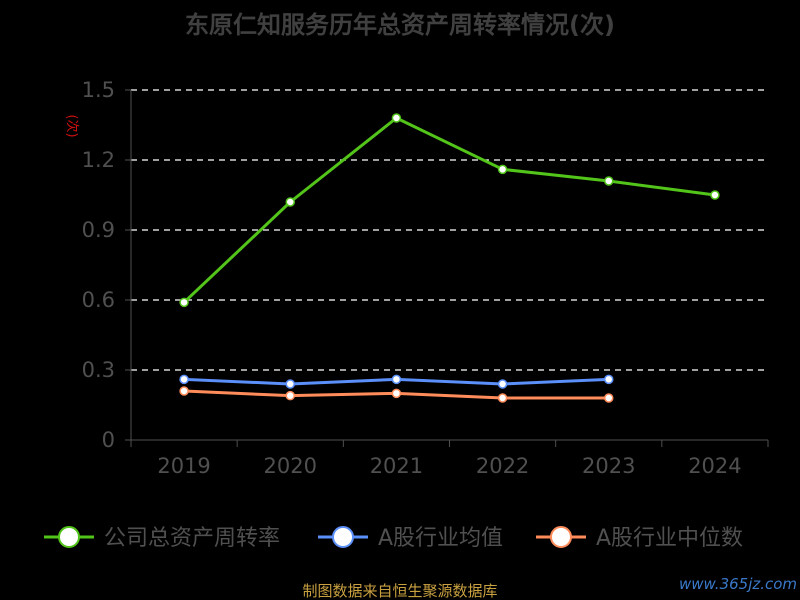 The image size is (800, 600). What do you see at coordinates (183, 466) in the screenshot?
I see `x-tick-label: 2019` at bounding box center [183, 466].